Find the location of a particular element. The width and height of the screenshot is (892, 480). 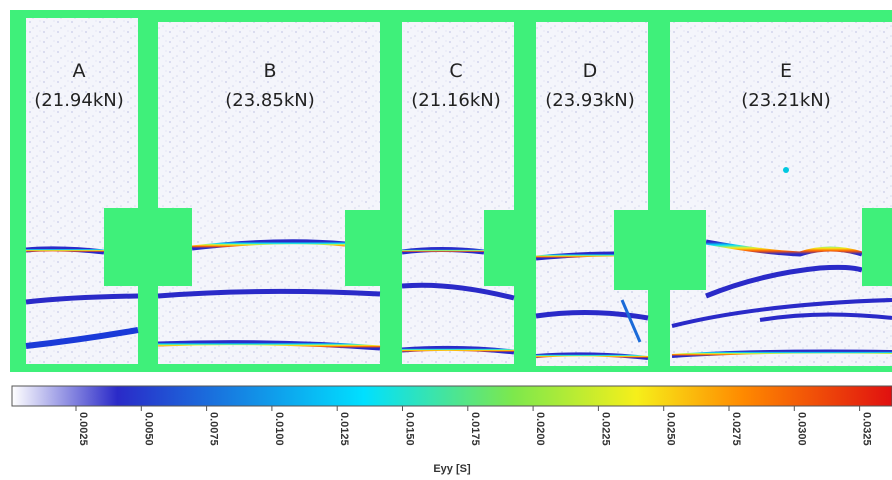

colorbar is located at coordinates (451, 396).